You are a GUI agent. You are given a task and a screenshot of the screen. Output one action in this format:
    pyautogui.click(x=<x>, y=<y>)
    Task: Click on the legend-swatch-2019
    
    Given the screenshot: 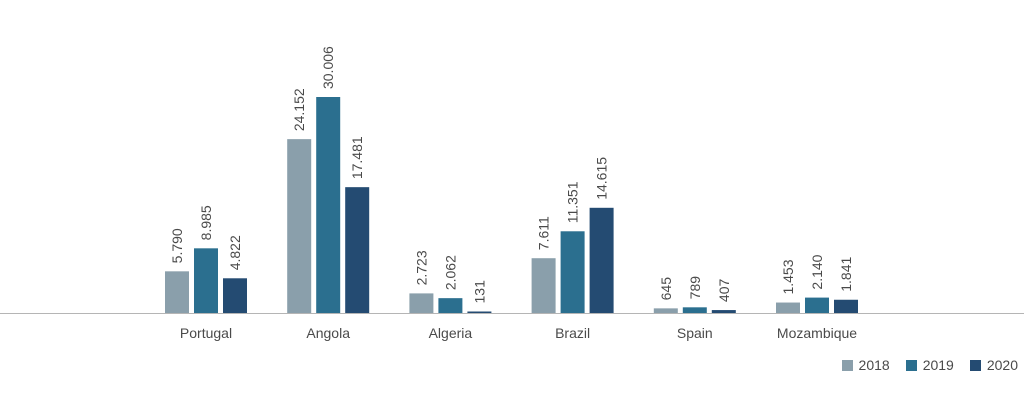 What is the action you would take?
    pyautogui.click(x=911, y=365)
    